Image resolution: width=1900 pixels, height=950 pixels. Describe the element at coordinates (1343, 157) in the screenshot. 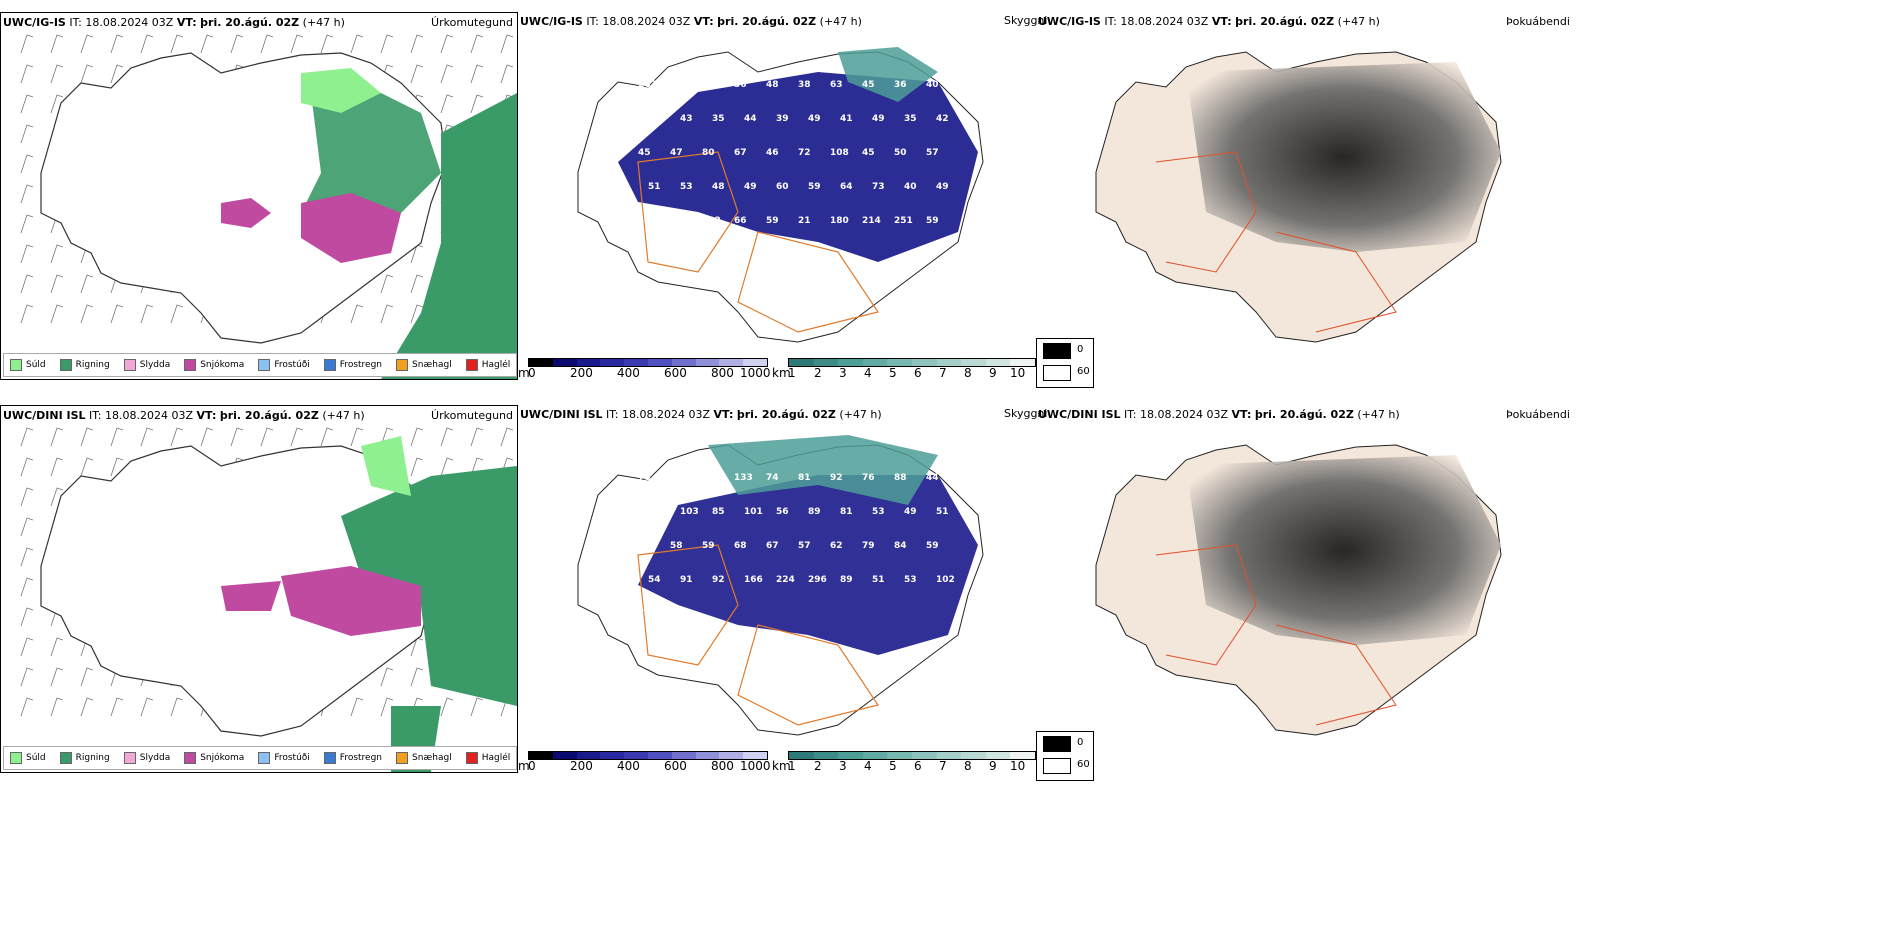

I see `fog-area` at that location.